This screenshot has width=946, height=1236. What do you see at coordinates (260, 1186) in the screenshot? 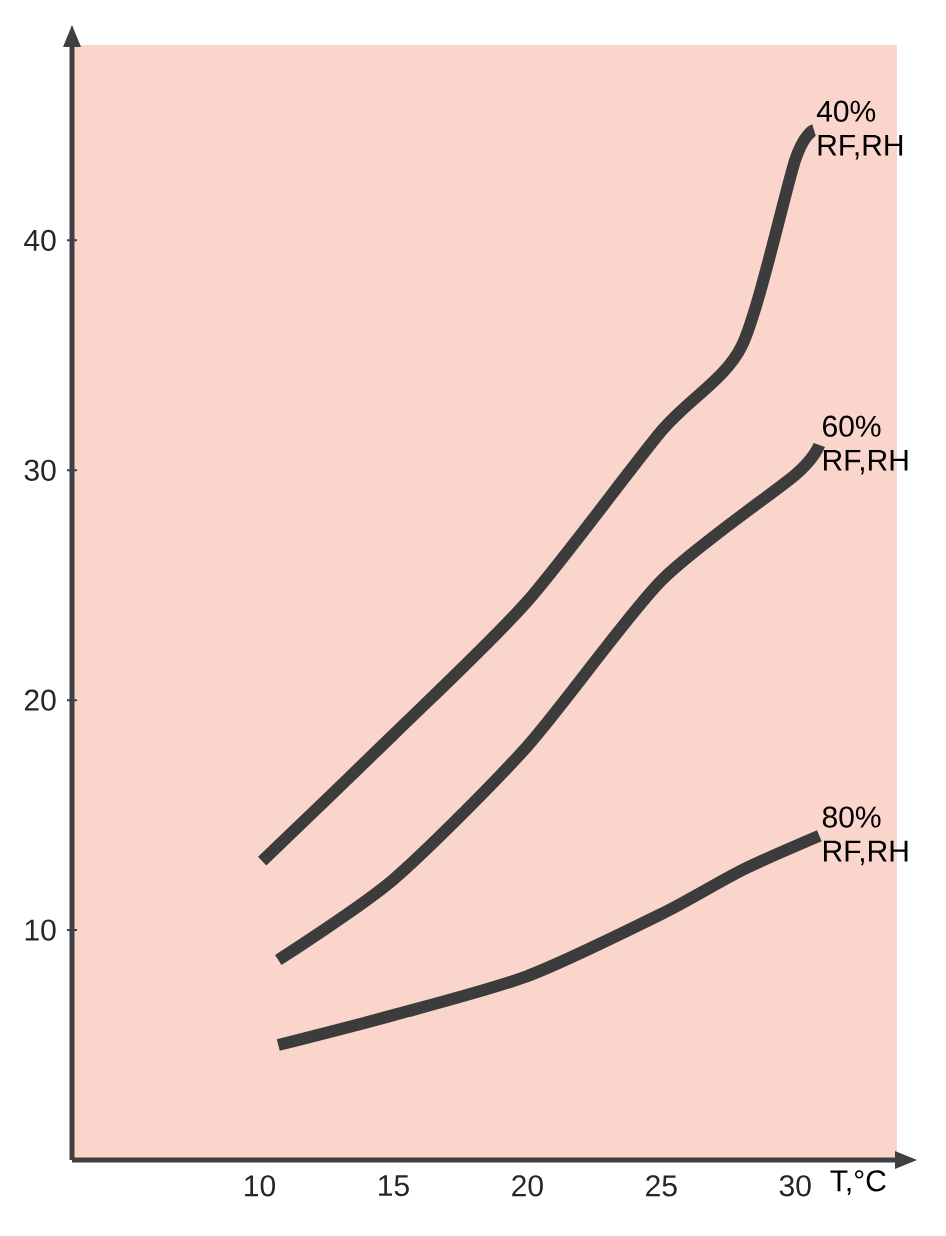
I see `x-tick-label: 10` at bounding box center [260, 1186].